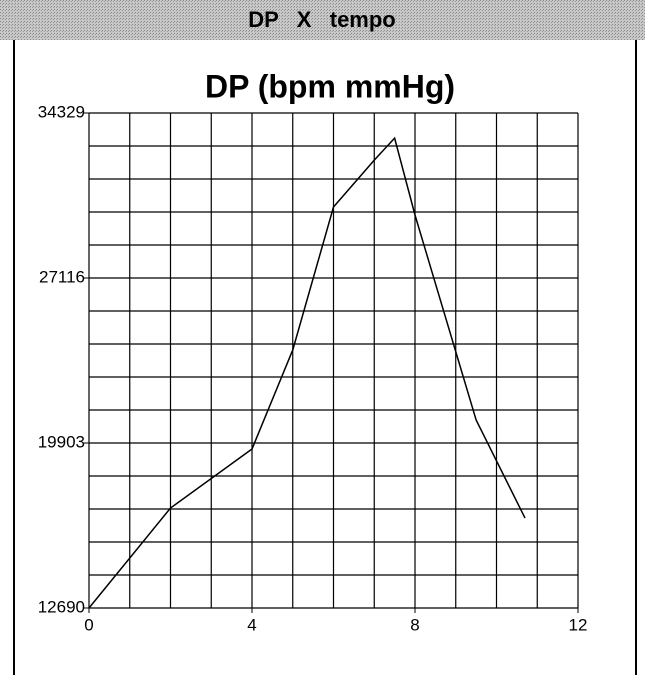 The width and height of the screenshot is (645, 675). What do you see at coordinates (62, 276) in the screenshot?
I see `y-tick-label: 27116` at bounding box center [62, 276].